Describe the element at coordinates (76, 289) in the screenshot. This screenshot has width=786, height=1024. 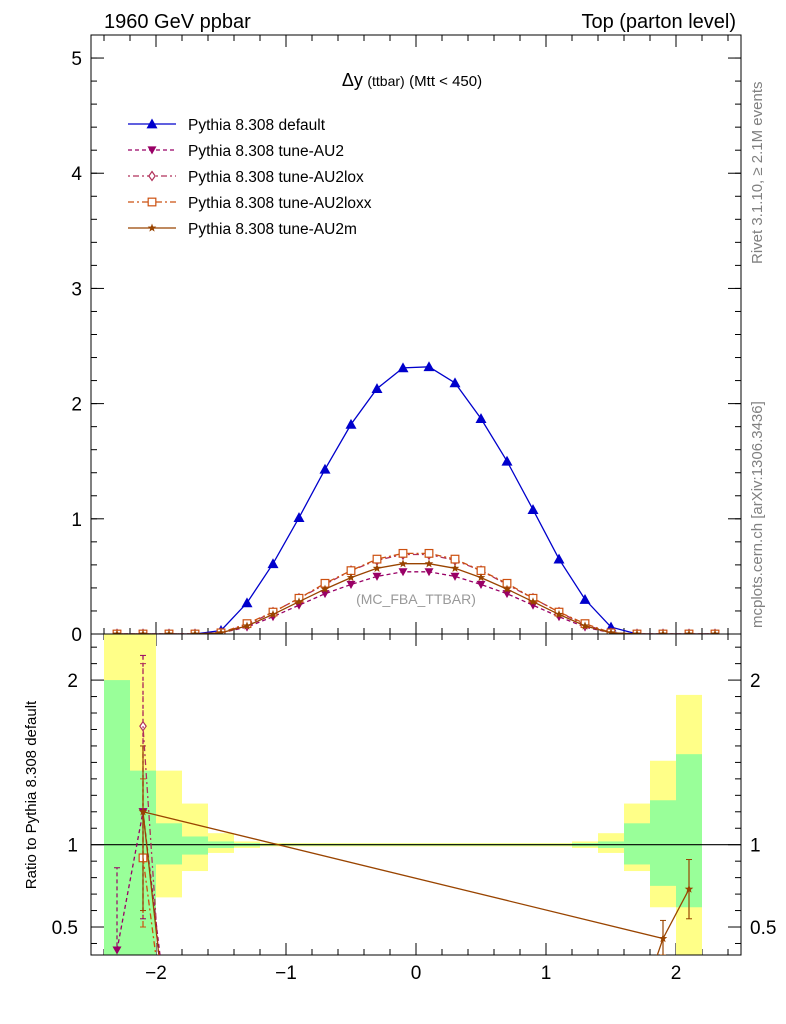
I see `y-tick-label: 3` at that location.